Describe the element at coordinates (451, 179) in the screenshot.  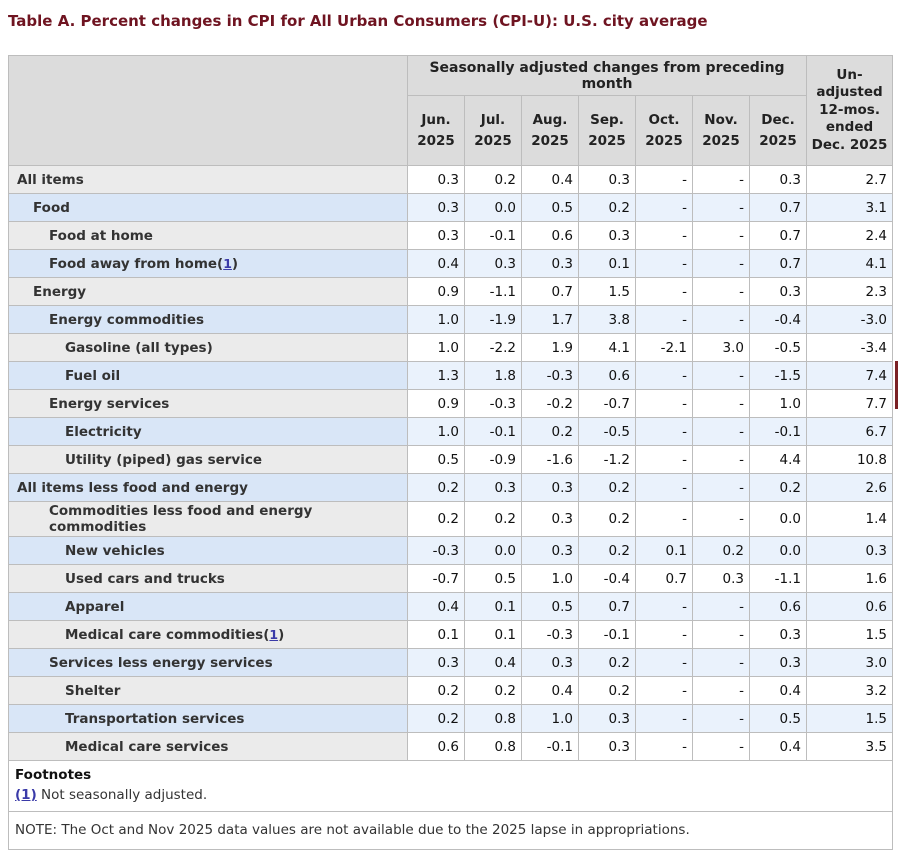
I see `table-row: All items 0.3 0.2 0.4 0.3- -0.3 2.7` at that location.